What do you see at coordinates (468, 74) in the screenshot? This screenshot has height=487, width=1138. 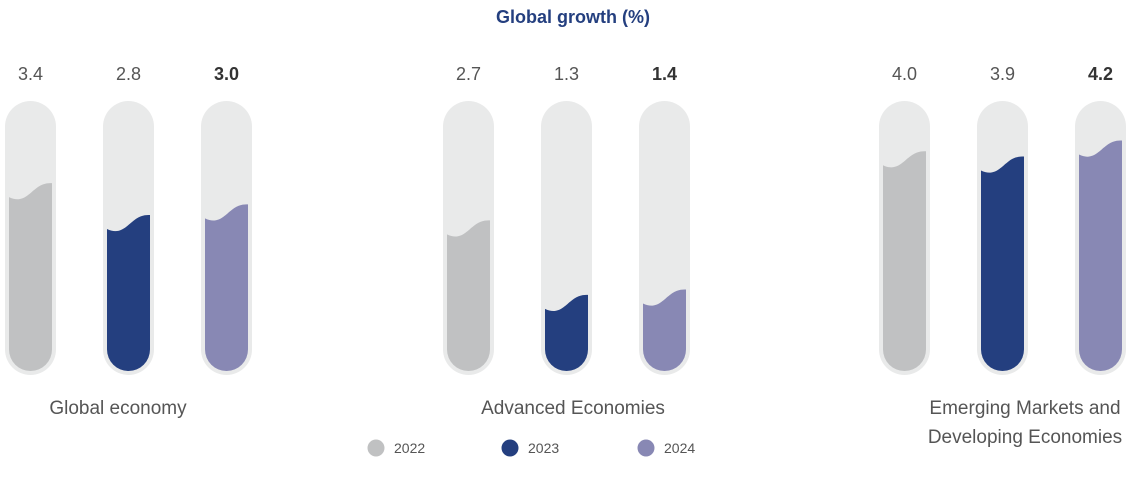 I see `data-label: 2.7` at bounding box center [468, 74].